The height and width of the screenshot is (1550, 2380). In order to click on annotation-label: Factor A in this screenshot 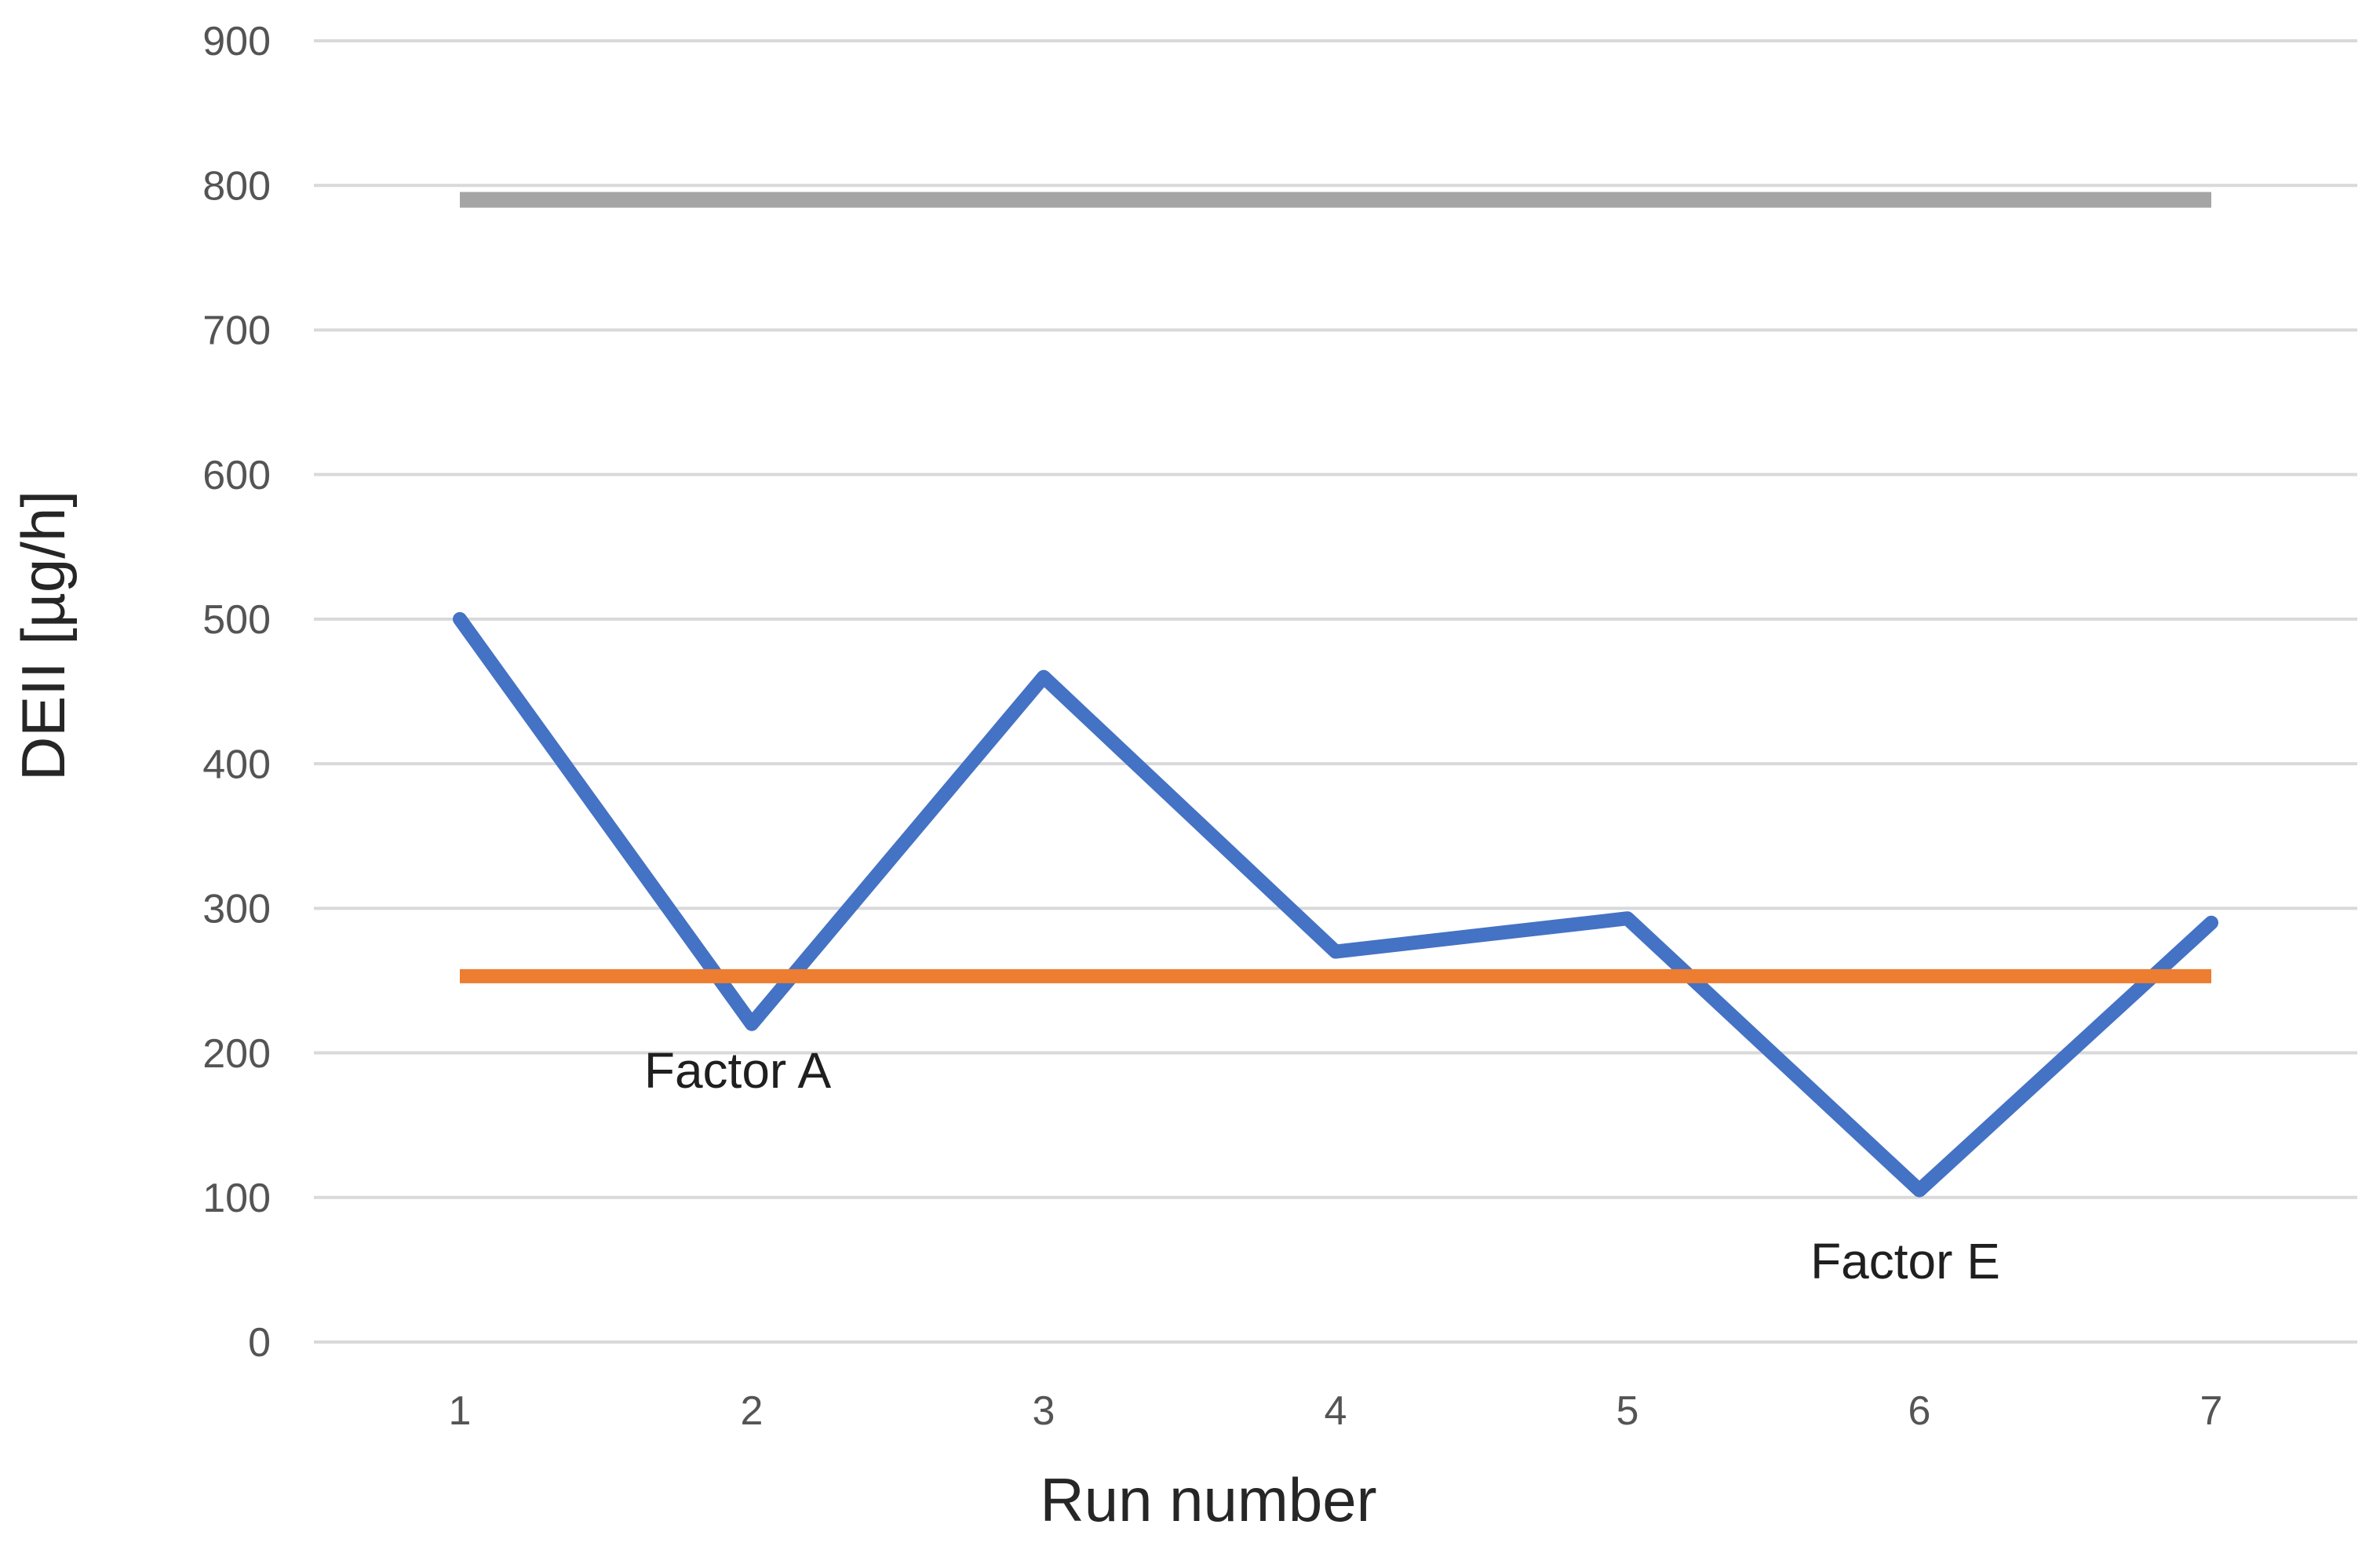, I will do `click(738, 1070)`.